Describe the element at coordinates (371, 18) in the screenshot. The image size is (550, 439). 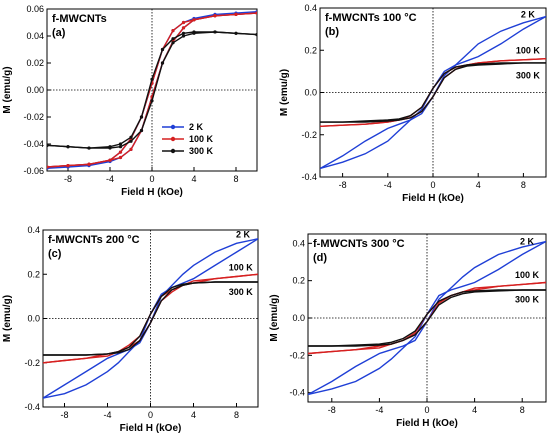
I see `panel-title: f-MWCNTs 100 °C` at that location.